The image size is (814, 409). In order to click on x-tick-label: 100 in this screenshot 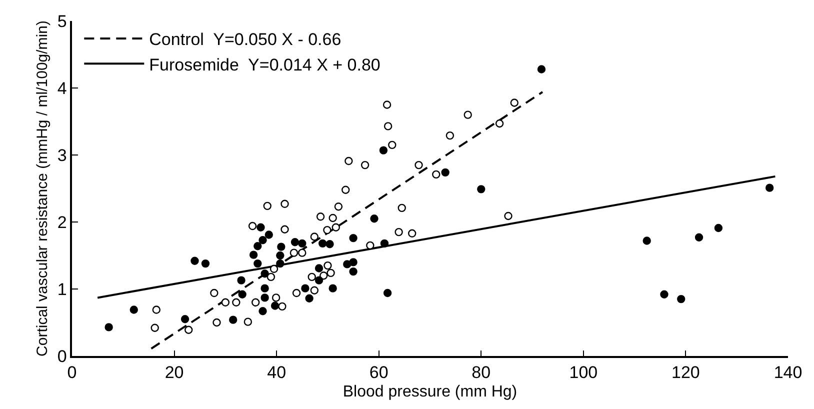, I will do `click(583, 372)`.